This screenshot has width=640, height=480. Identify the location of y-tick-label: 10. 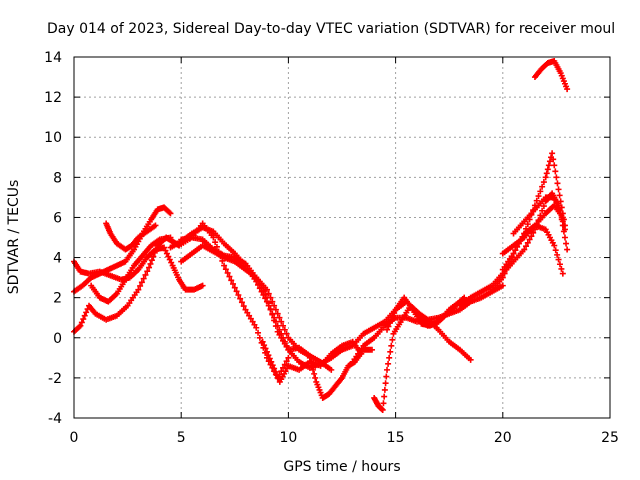
(53, 138).